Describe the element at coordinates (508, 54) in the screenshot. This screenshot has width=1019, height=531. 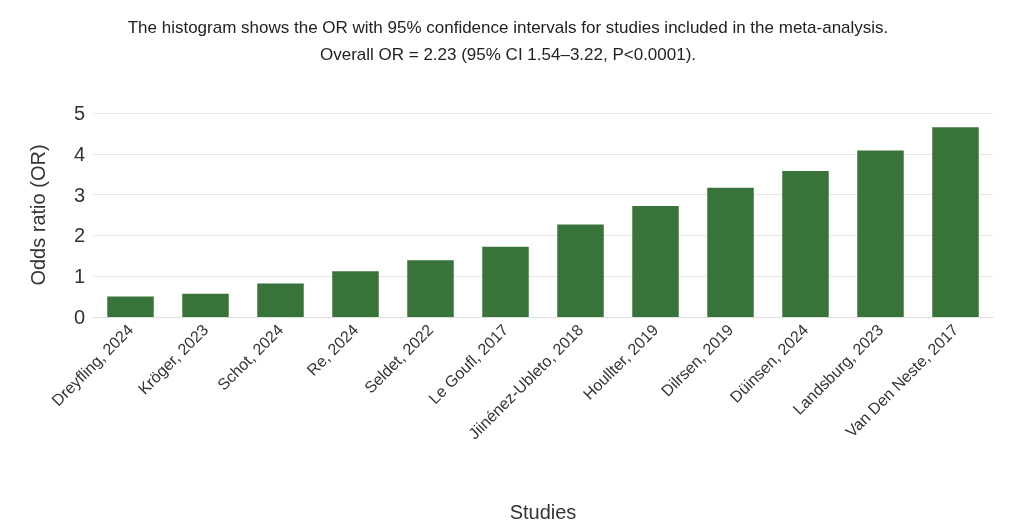
I see `chart-subtitle: Overall OR = 2.23 (95% CI 1.54–3.22, P<0.0001).` at that location.